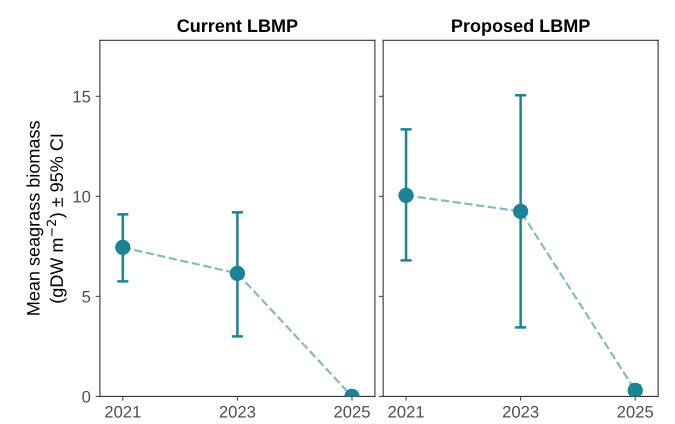 The height and width of the screenshot is (424, 675). Describe the element at coordinates (521, 27) in the screenshot. I see `chart-title: Proposed LBMP` at that location.